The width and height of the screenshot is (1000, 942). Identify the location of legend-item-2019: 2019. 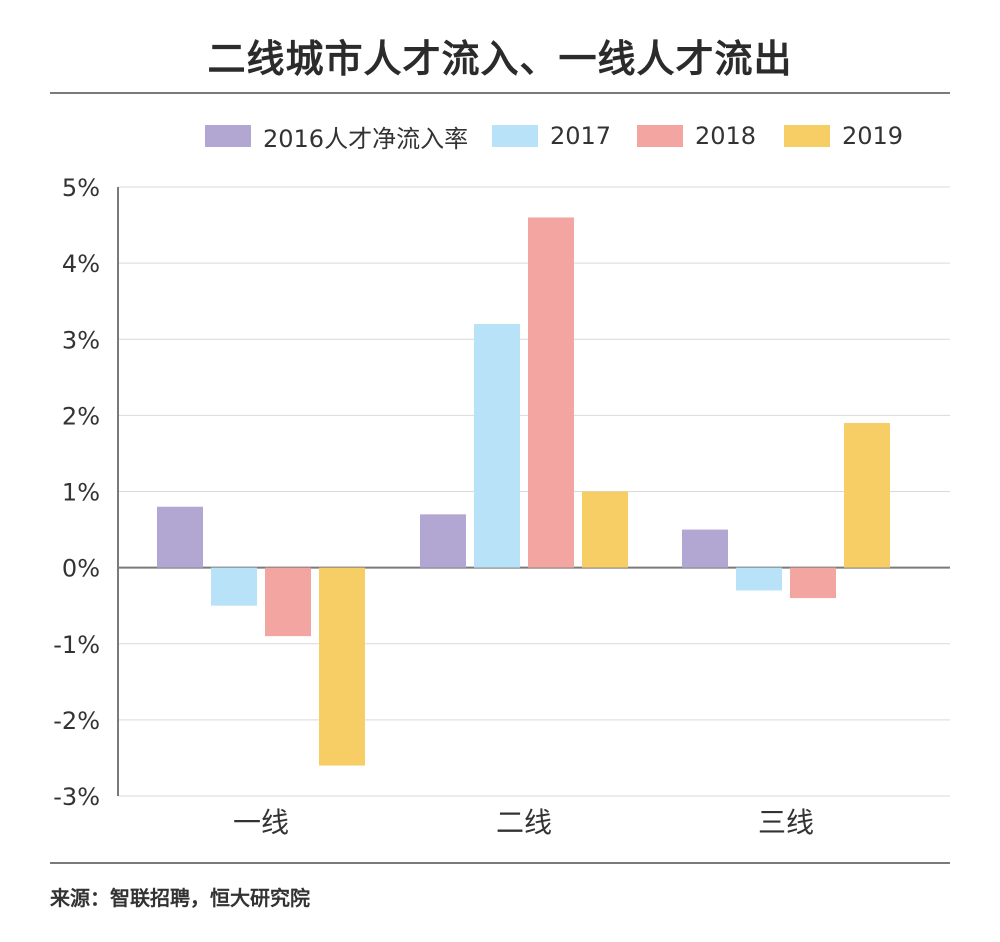
(843, 136).